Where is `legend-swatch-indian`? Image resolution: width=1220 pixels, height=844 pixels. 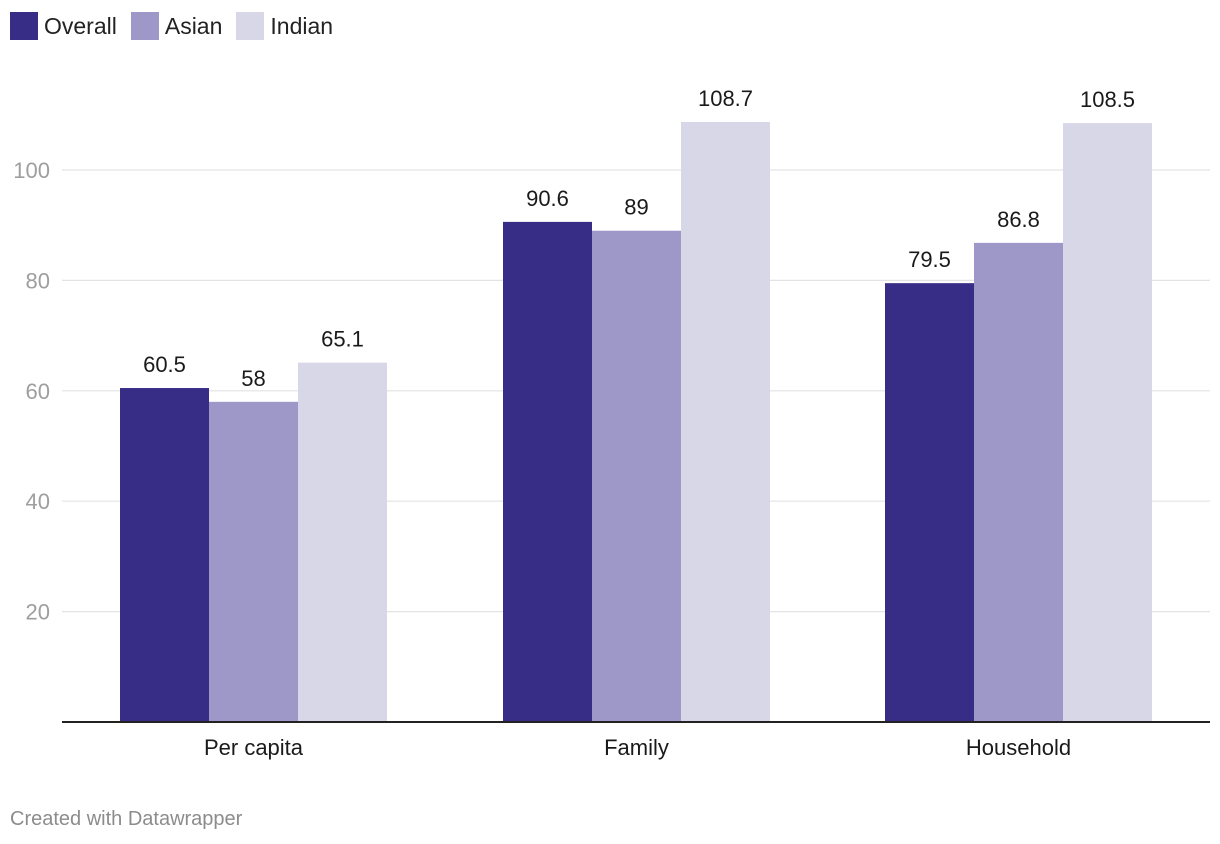 legend-swatch-indian is located at coordinates (250, 26).